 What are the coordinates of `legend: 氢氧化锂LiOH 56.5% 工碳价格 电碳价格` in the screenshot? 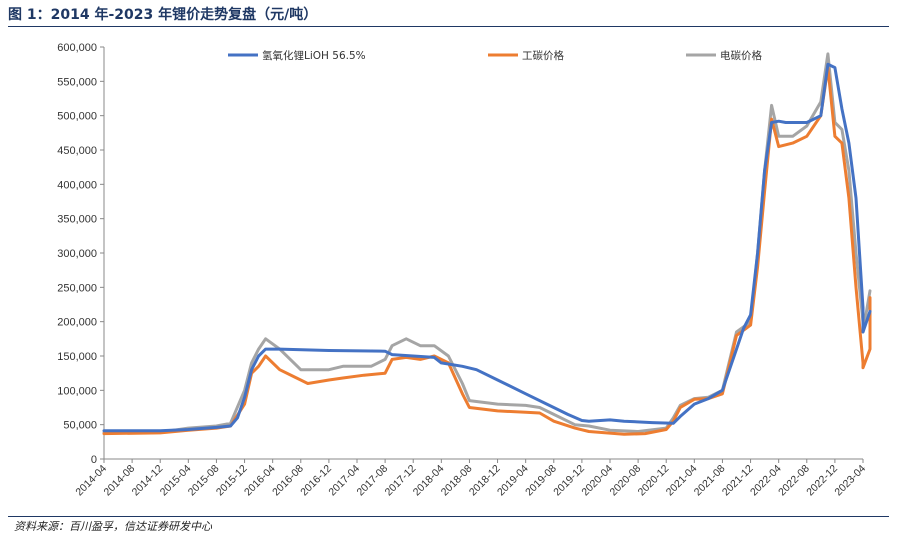 It's located at (495, 55).